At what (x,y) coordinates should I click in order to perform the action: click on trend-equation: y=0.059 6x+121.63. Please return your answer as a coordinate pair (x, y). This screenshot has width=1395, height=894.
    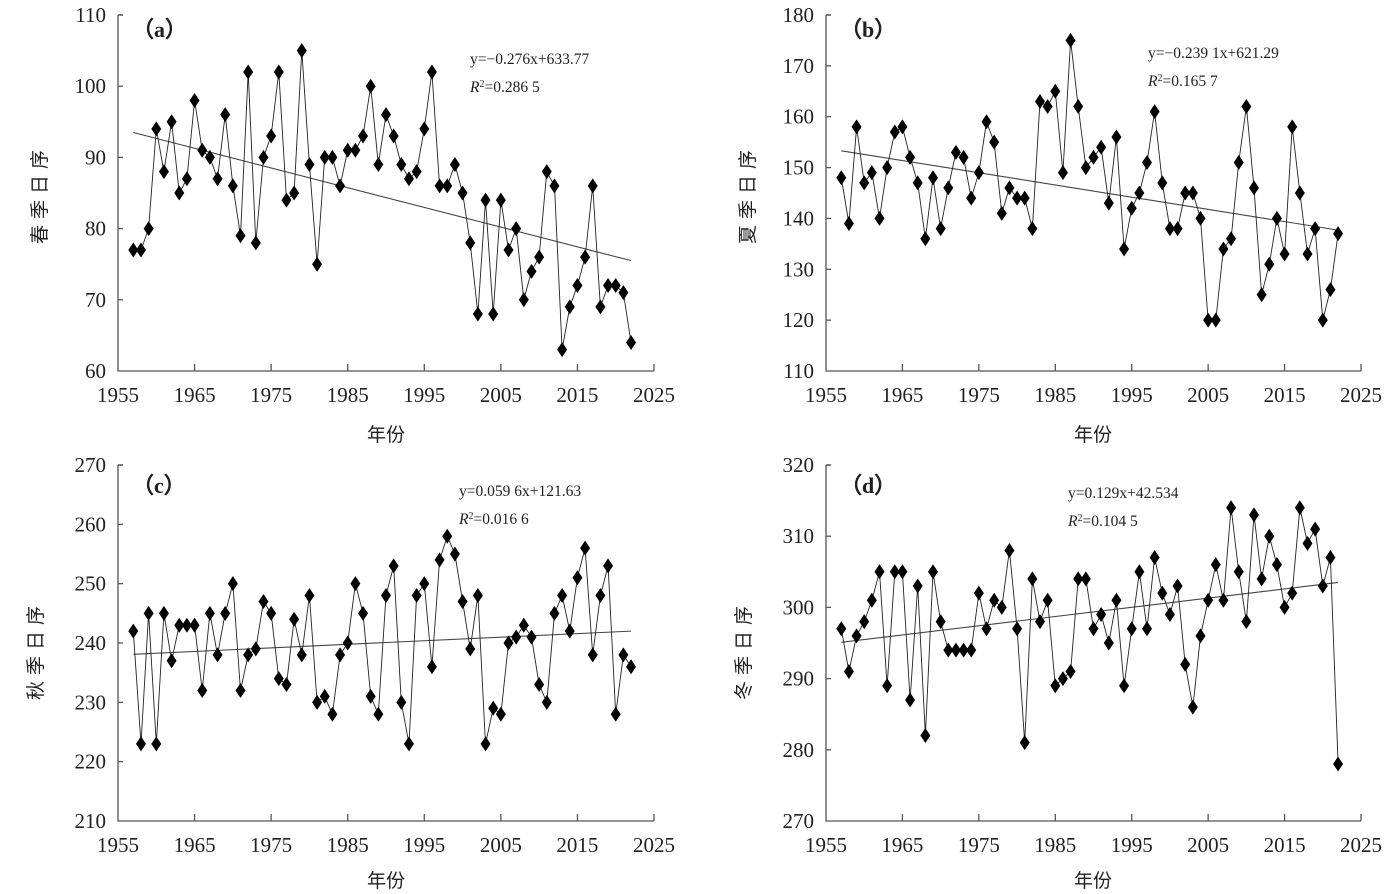
    Looking at the image, I should click on (520, 491).